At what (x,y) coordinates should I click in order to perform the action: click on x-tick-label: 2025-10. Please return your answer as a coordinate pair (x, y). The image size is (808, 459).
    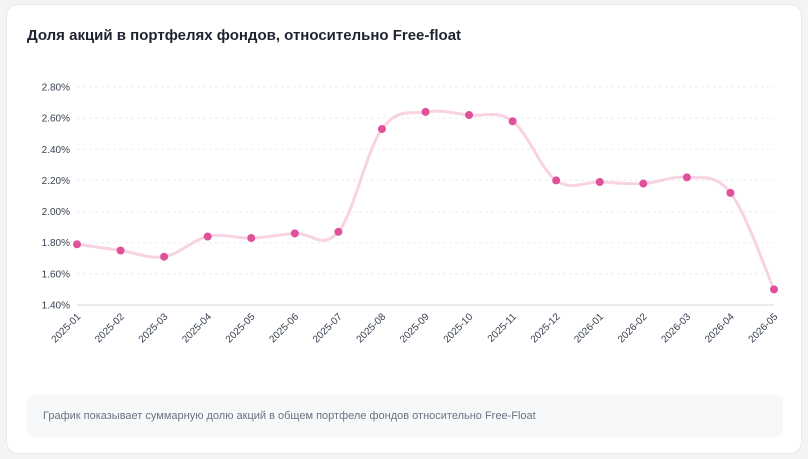
    Looking at the image, I should click on (459, 328).